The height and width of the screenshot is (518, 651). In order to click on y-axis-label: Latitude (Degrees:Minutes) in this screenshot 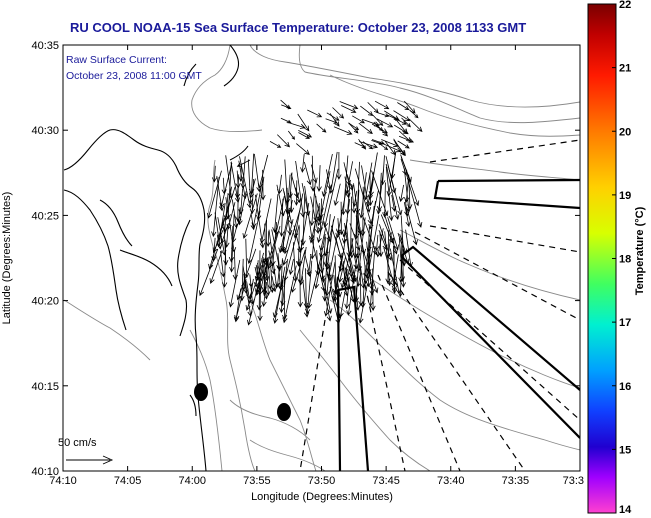, I will do `click(7, 258)`.